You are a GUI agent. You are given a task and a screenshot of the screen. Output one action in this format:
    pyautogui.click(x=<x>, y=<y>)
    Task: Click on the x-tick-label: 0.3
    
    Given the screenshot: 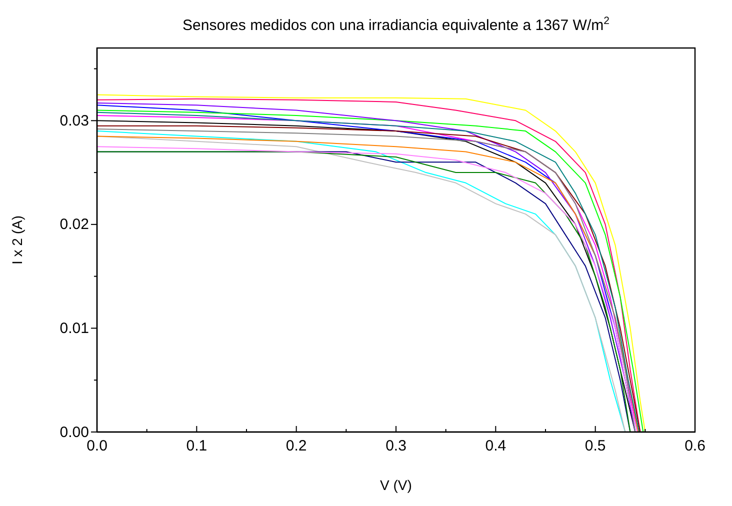 What is the action you would take?
    pyautogui.click(x=396, y=446)
    